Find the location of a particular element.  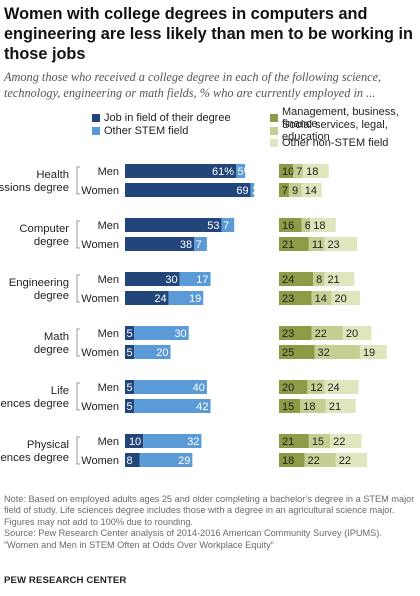

bar-job-in-field-of-their-degree-health-professions-degree-women is located at coordinates (188, 190).